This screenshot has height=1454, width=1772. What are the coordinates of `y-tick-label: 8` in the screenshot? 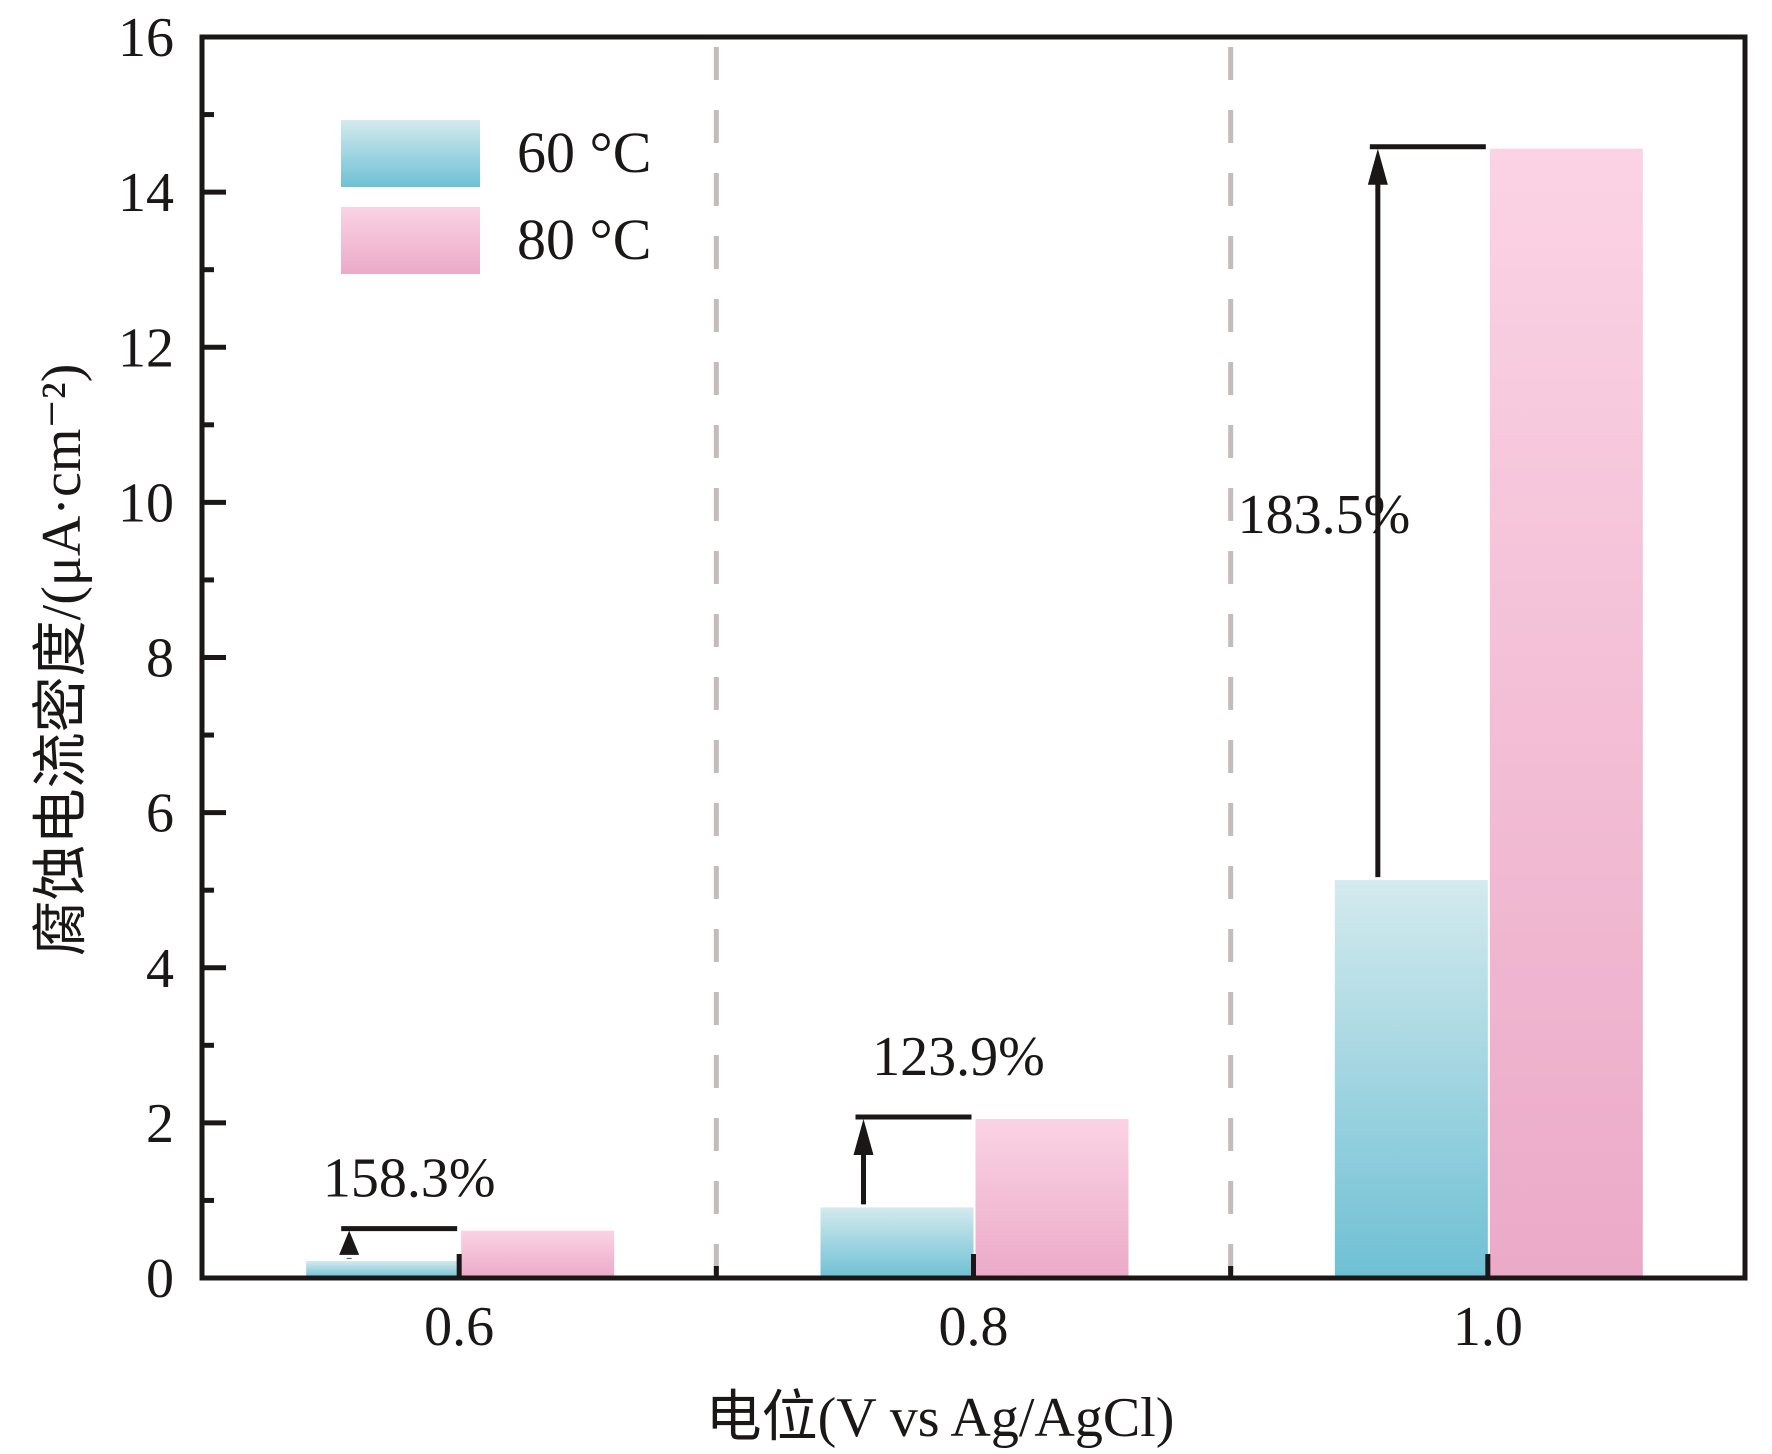 It's located at (160, 659).